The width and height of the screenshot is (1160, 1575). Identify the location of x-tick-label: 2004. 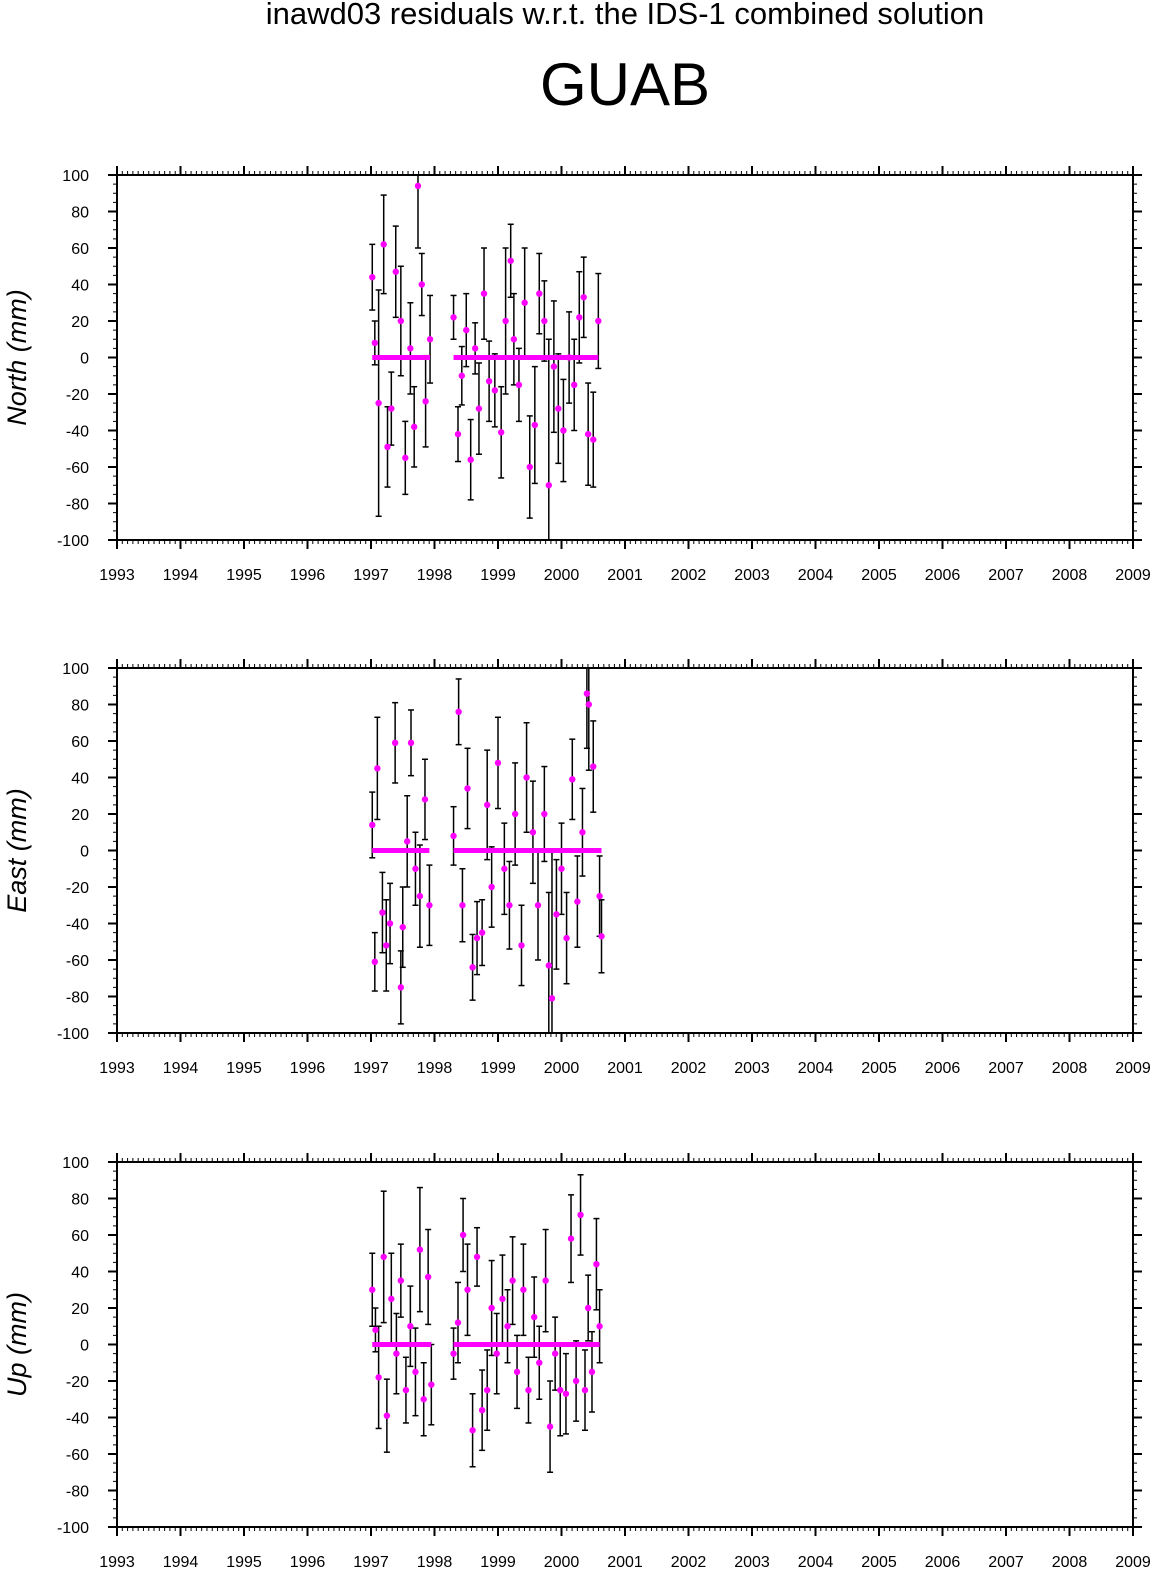
(816, 1562).